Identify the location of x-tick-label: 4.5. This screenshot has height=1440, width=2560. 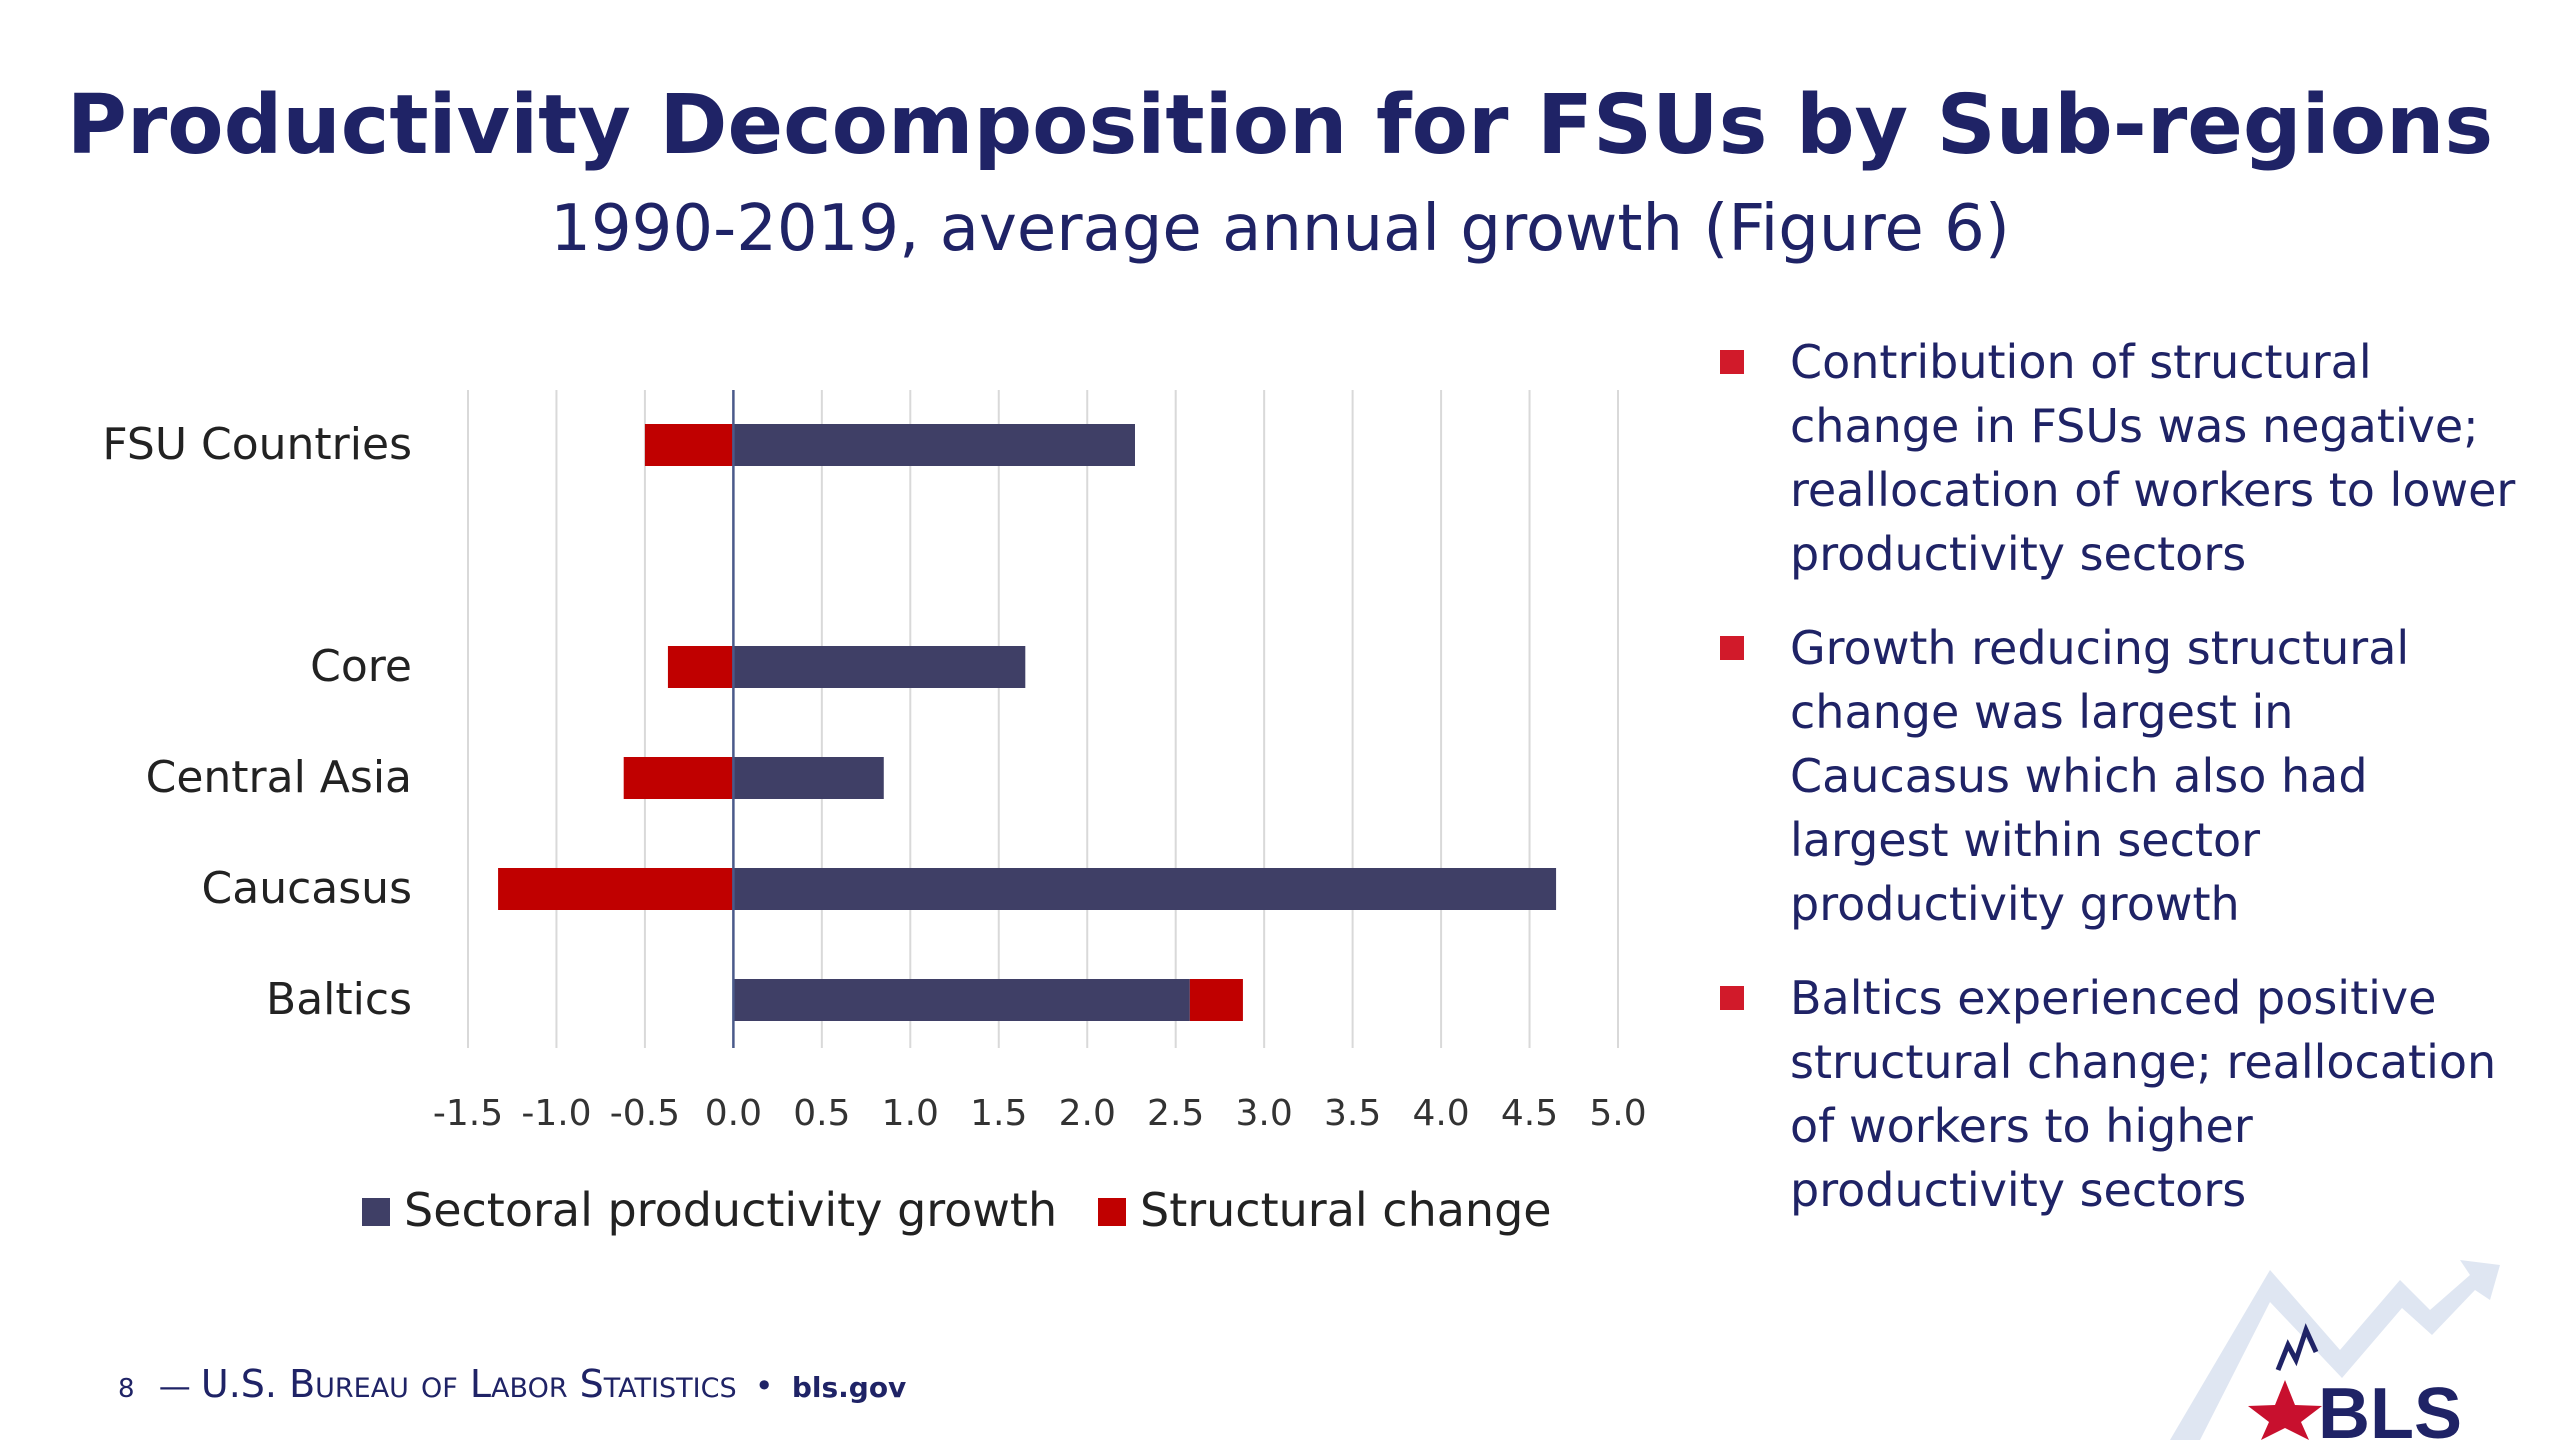
(1529, 1113).